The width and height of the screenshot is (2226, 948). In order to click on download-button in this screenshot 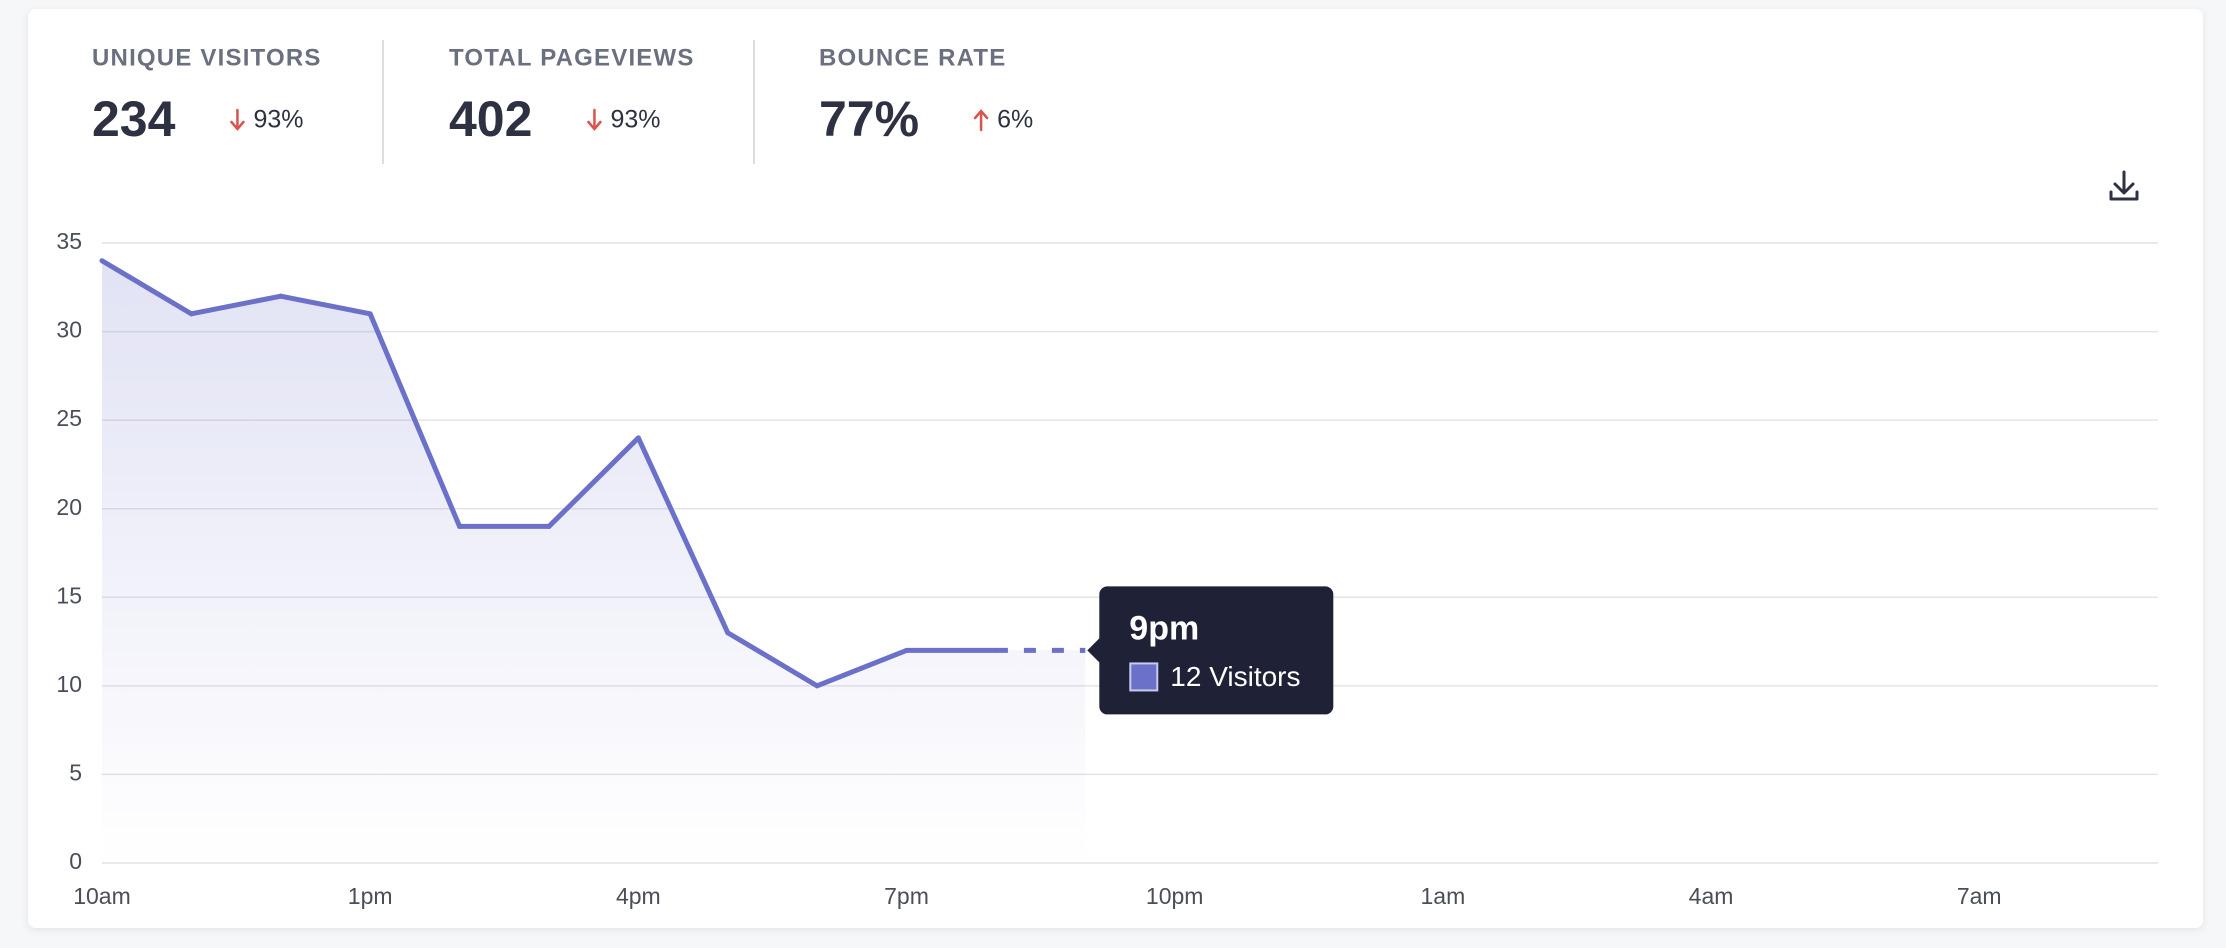, I will do `click(2124, 185)`.